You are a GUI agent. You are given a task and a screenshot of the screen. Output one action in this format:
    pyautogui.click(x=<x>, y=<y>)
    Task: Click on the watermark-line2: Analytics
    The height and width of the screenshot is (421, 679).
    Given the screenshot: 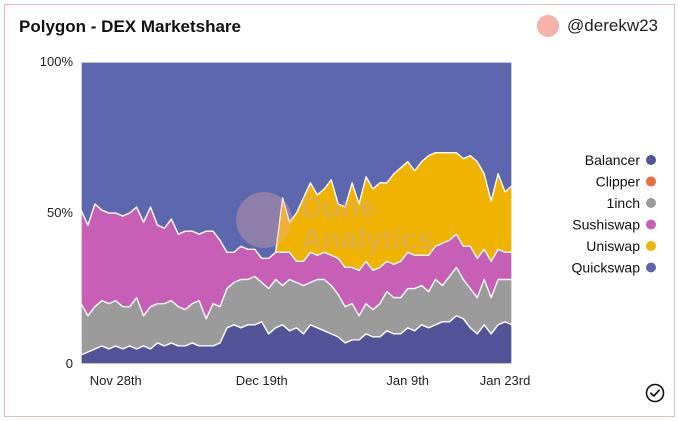 What is the action you would take?
    pyautogui.click(x=367, y=239)
    